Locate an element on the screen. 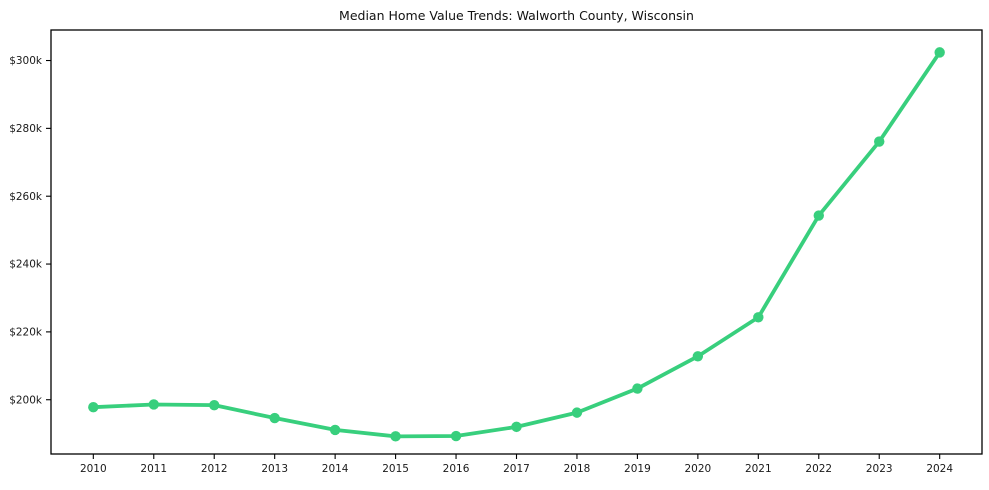  y-tick-label: $240k is located at coordinates (26, 265).